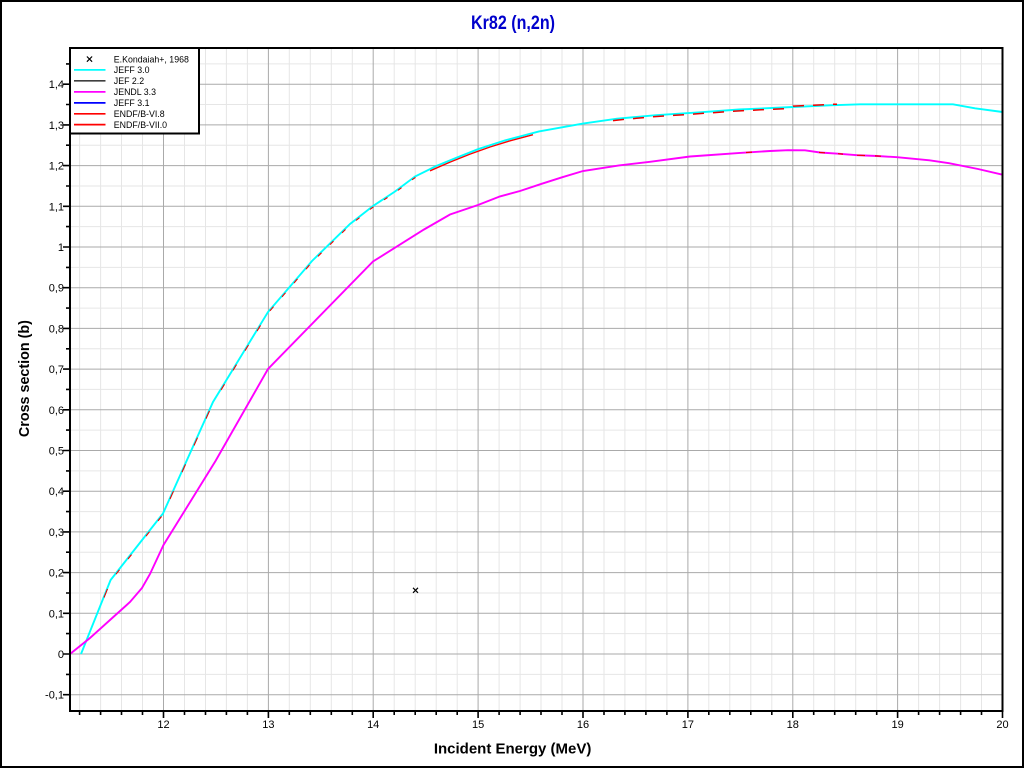  I want to click on svg-text: ENDF/B-VII.0, so click(140, 125).